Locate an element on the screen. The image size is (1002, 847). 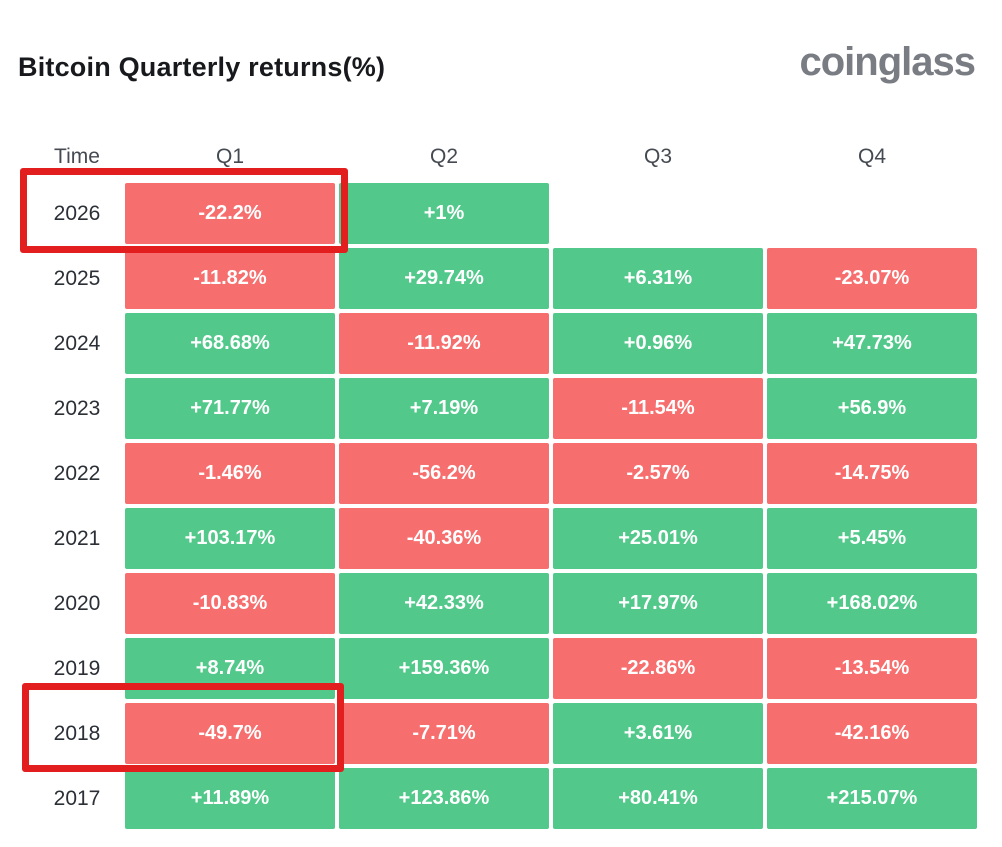
year-label-2024: 2024 is located at coordinates (77, 343).